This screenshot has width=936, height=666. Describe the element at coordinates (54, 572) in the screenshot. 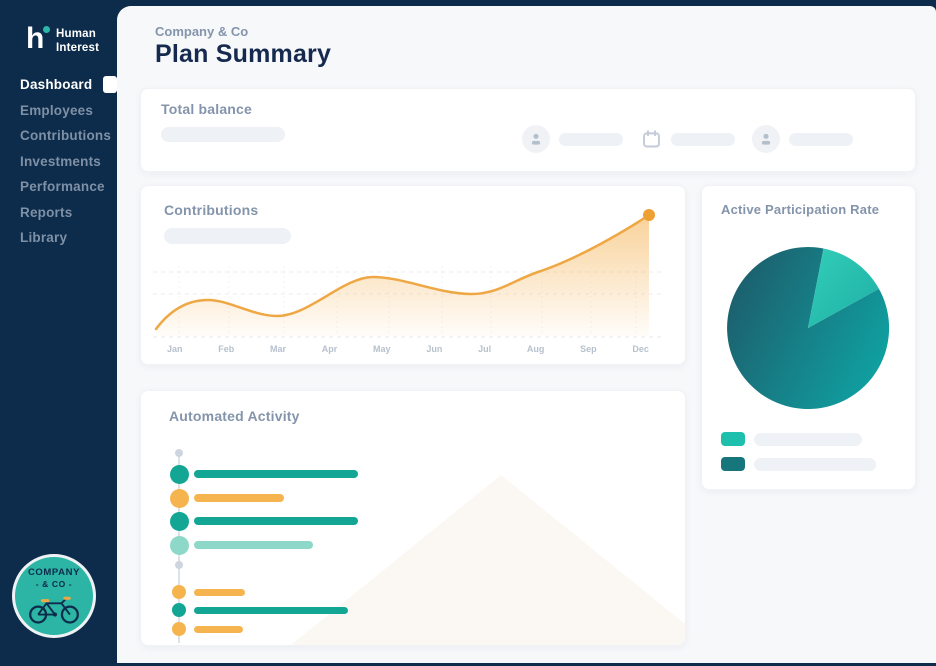

I see `company-badge-name: COMPANY` at that location.